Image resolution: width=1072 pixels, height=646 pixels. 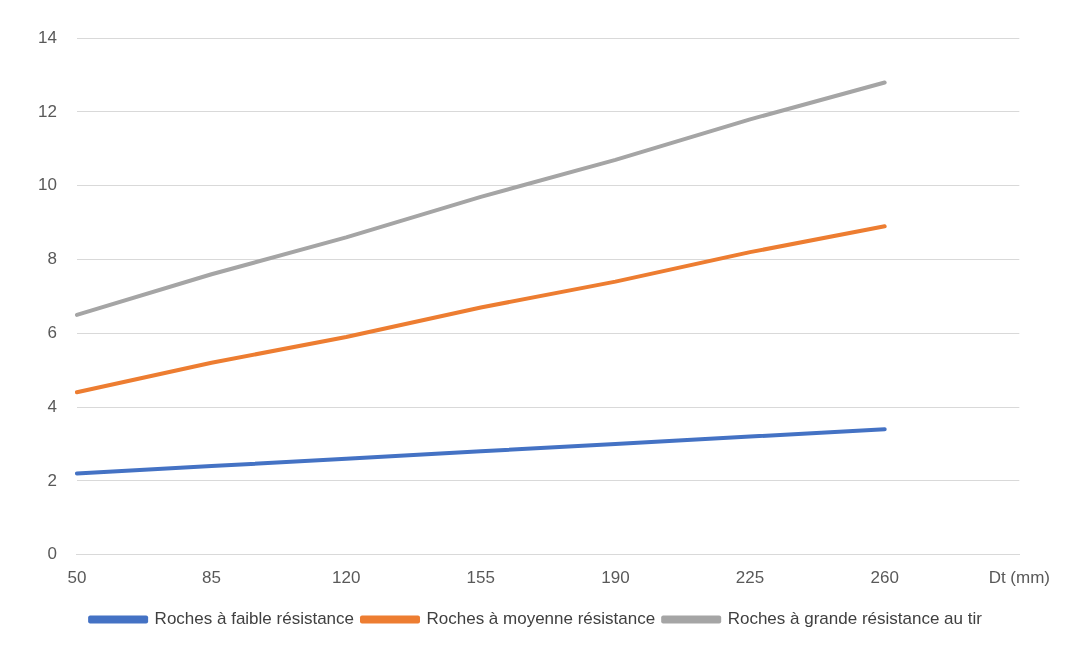 What do you see at coordinates (52, 480) in the screenshot?
I see `y-tick-label: 2` at bounding box center [52, 480].